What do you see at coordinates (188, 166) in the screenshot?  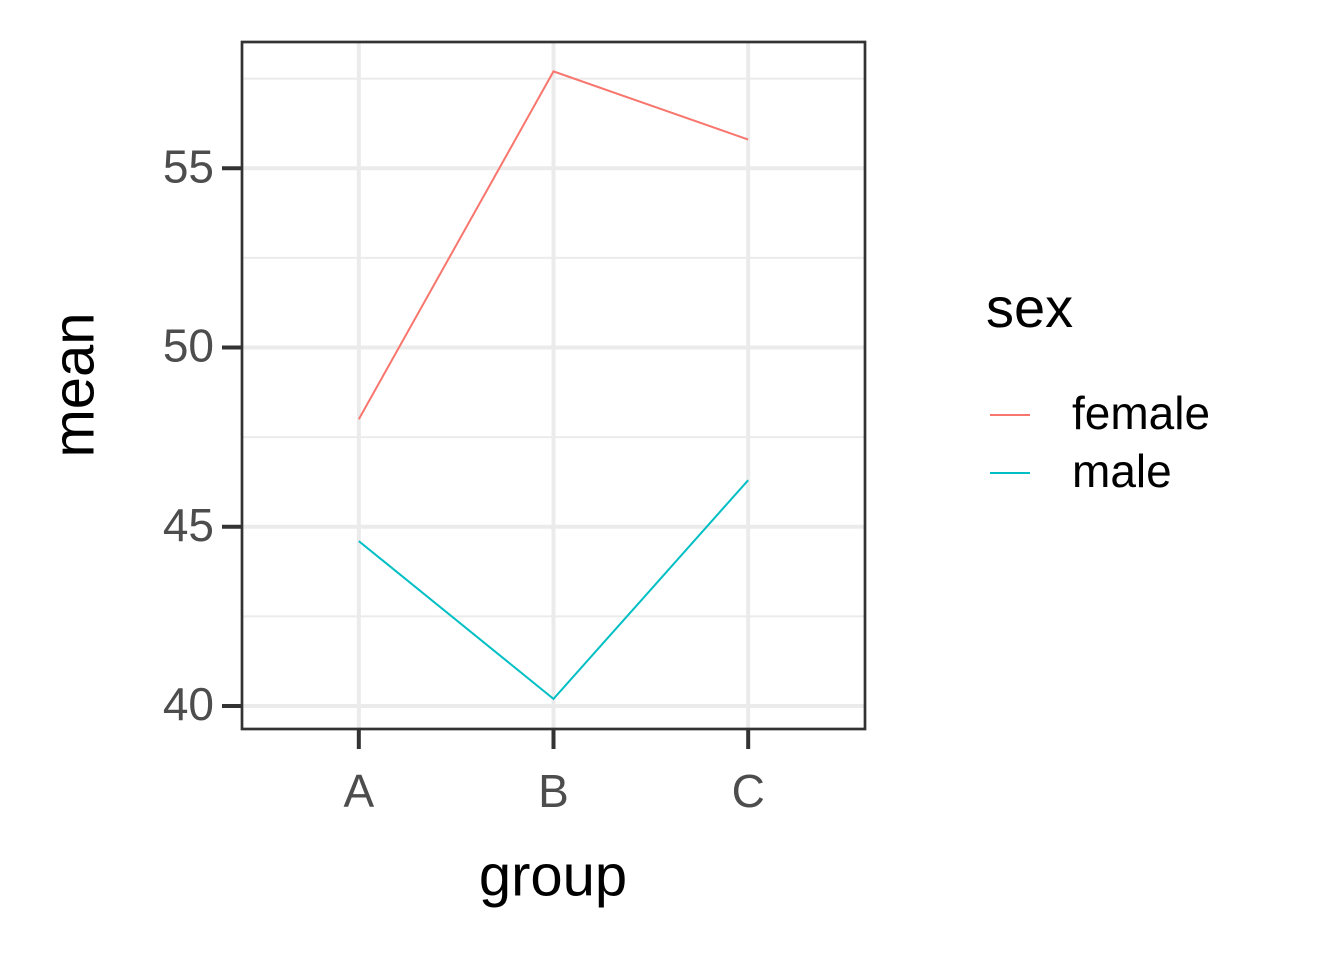 I see `y-tick-label: 55` at bounding box center [188, 166].